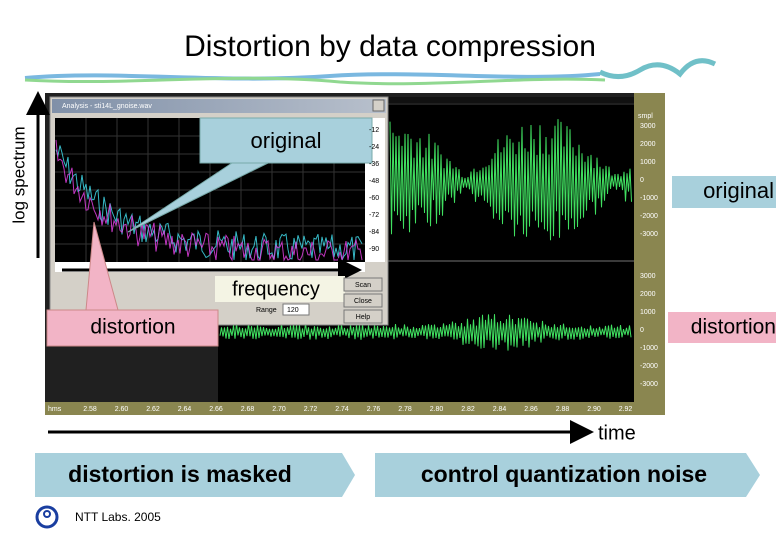 The width and height of the screenshot is (780, 540). What do you see at coordinates (374, 249) in the screenshot?
I see `db-tick-label: -90` at bounding box center [374, 249].